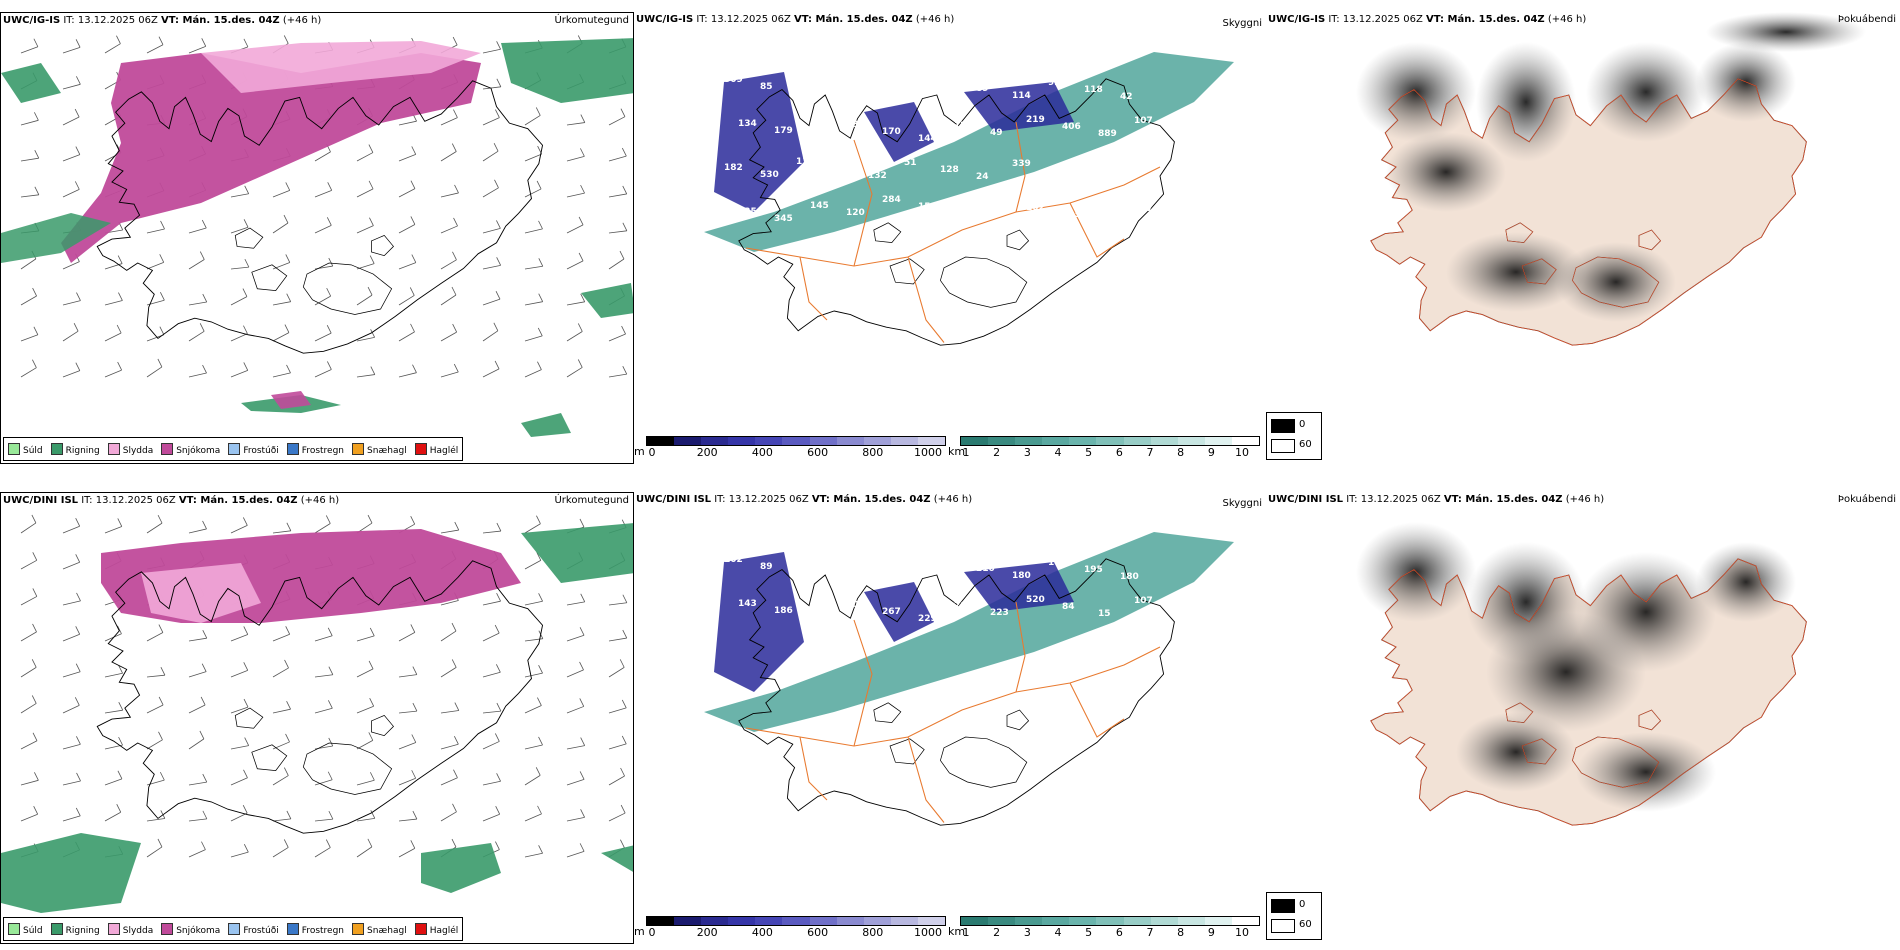 Image resolution: width=1900 pixels, height=950 pixels. Describe the element at coordinates (201, 593) in the screenshot. I see `sleet-area` at that location.